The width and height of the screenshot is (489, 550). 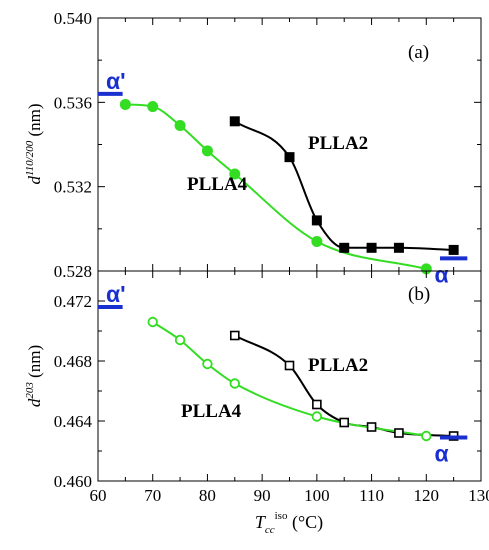 What do you see at coordinates (73, 301) in the screenshot?
I see `y-tick-label: 0.472` at bounding box center [73, 301].